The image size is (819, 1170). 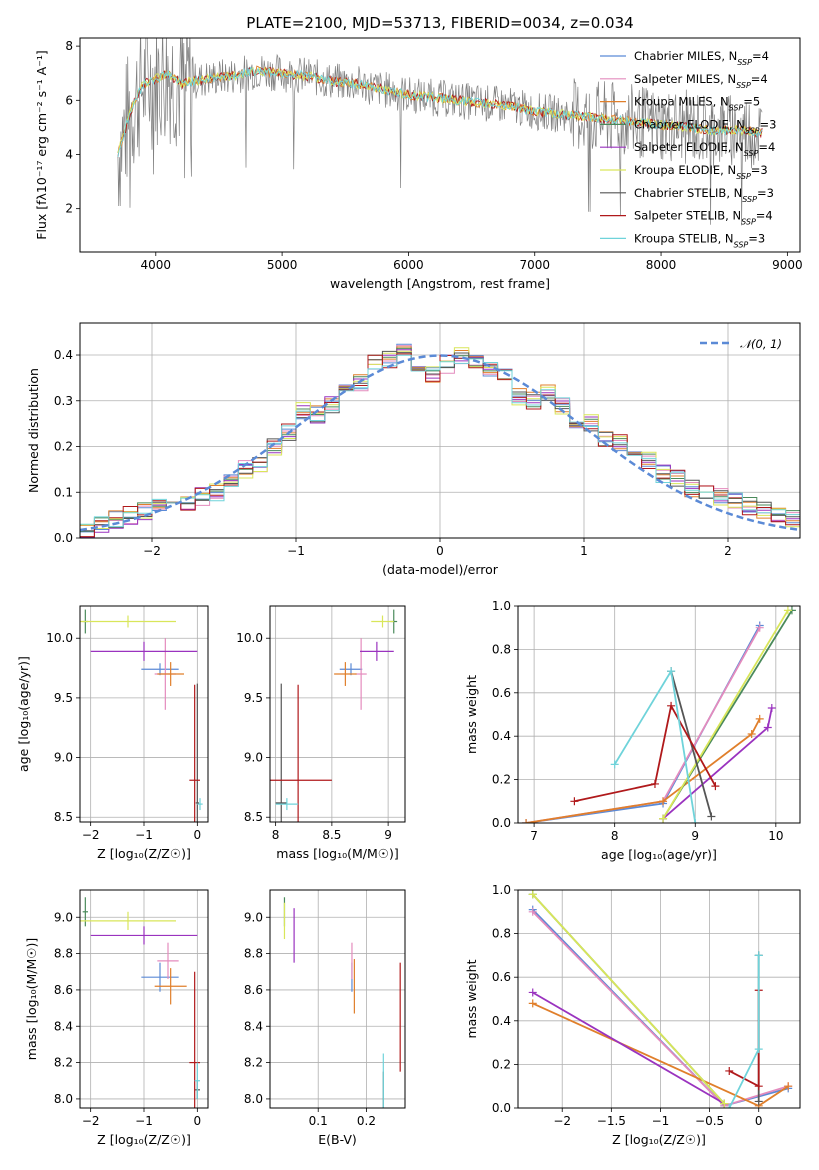 I want to click on legend-label-text: Kroupa ELODIE, N, so click(x=685, y=170).